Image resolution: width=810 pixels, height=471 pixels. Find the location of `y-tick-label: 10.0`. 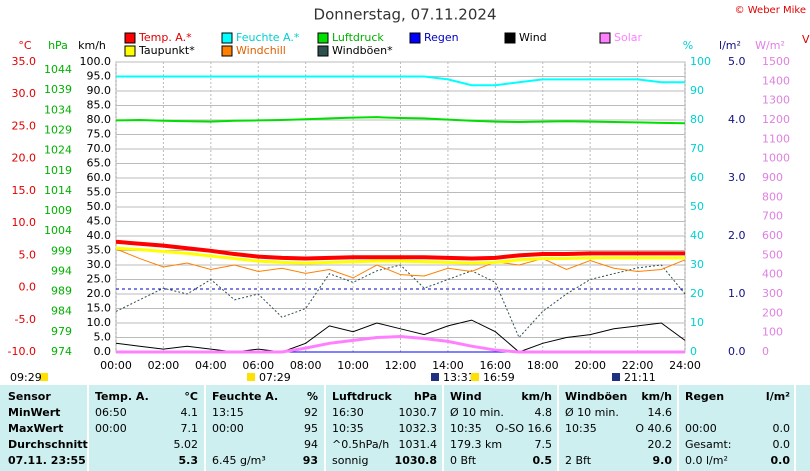

y-tick-label: 10.0 is located at coordinates (24, 222).